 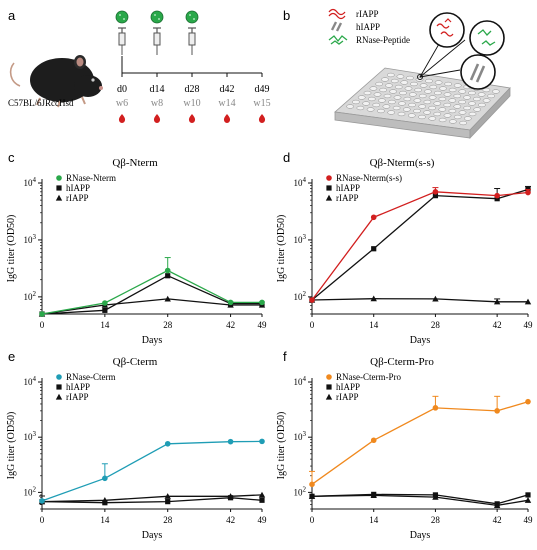 What do you see at coordinates (478, 72) in the screenshot?
I see `zoom-hIAPP-circle` at bounding box center [478, 72].